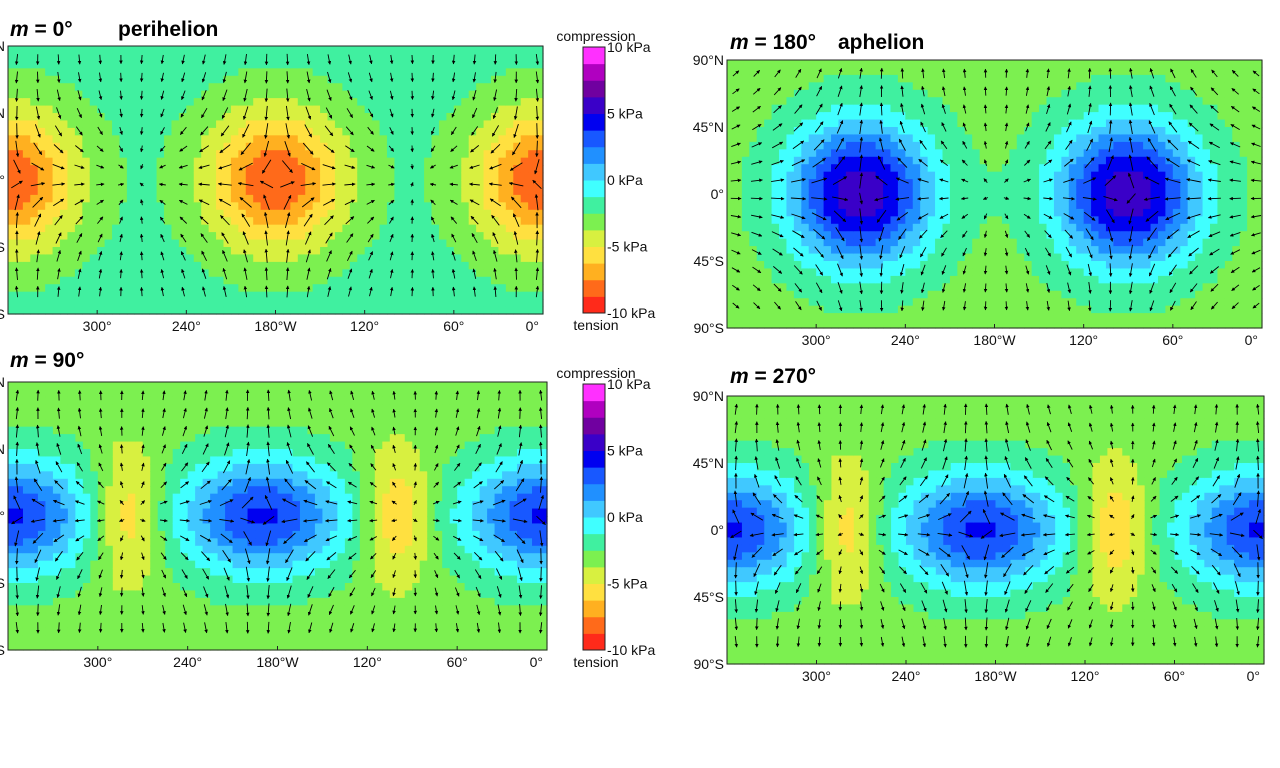 This screenshot has height=768, width=1280. Describe the element at coordinates (2, 113) in the screenshot. I see `y-tick-label: 45°N` at that location.